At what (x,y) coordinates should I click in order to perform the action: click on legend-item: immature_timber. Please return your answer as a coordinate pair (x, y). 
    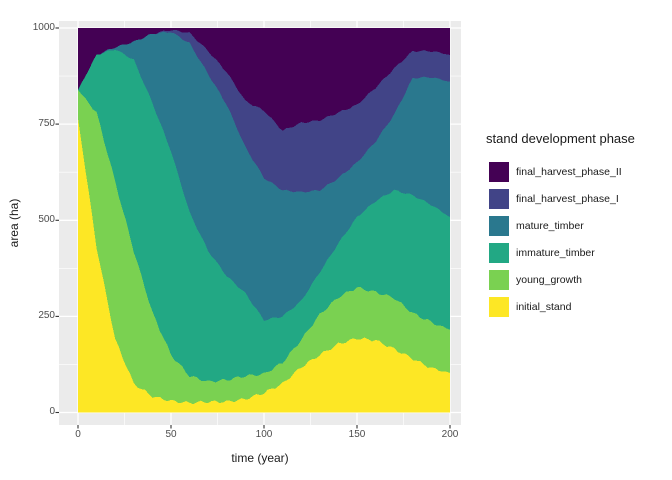
    Looking at the image, I should click on (555, 253).